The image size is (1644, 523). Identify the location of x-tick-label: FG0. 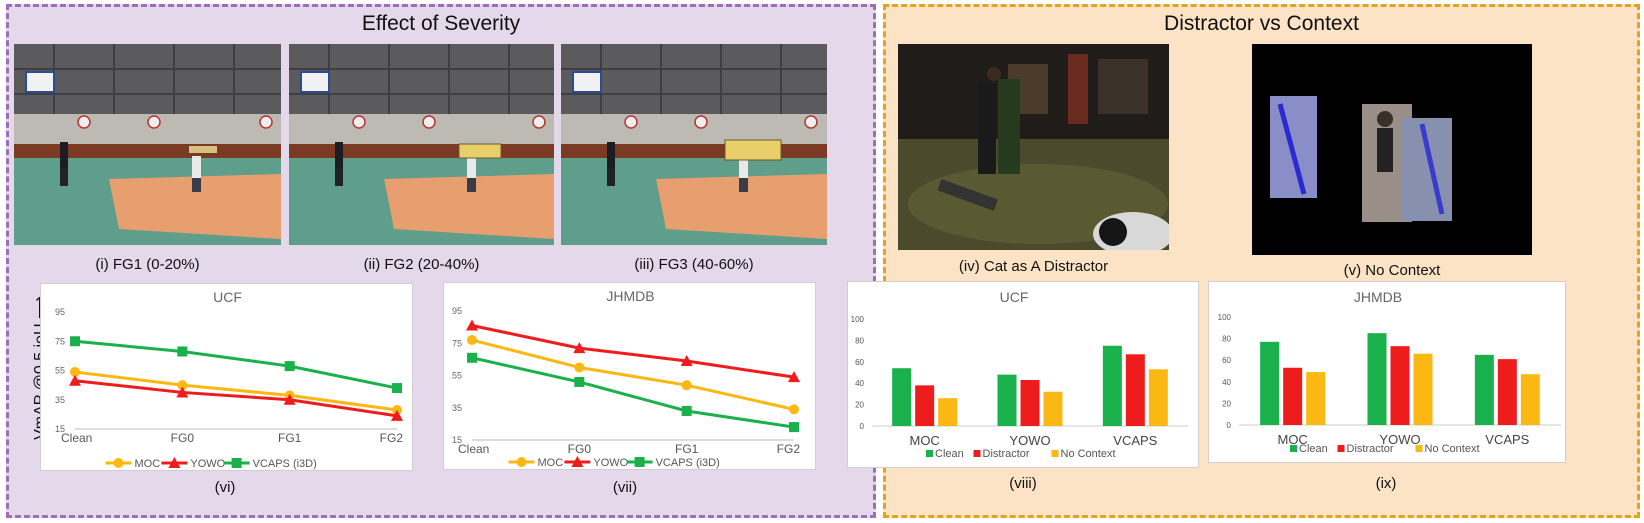
(183, 438).